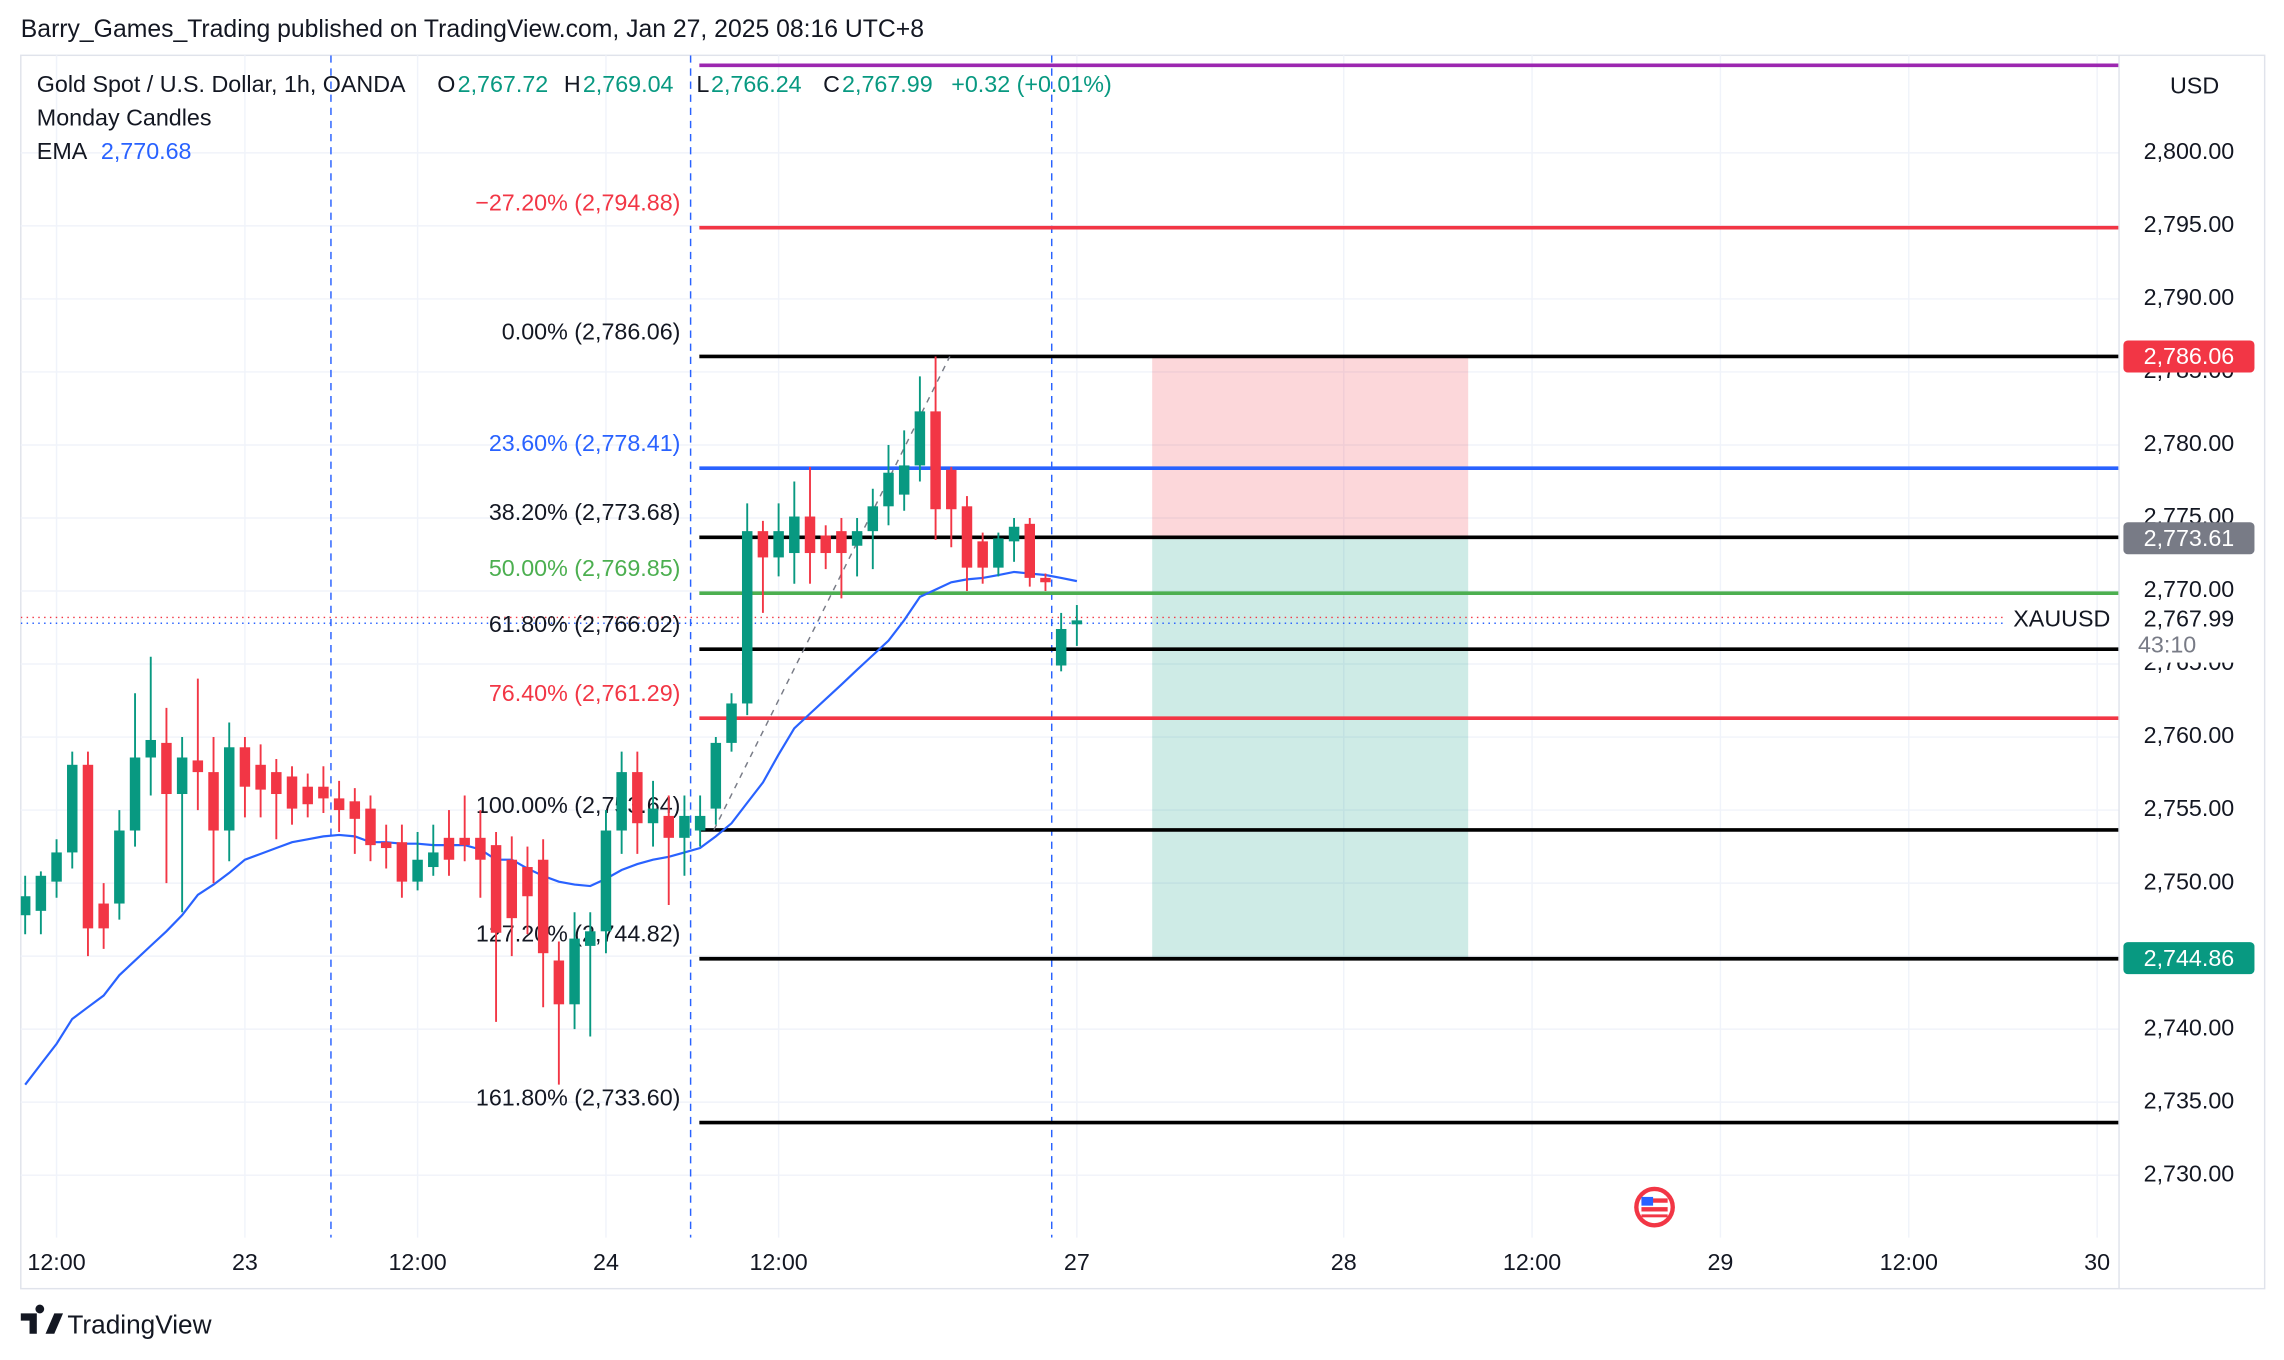 This screenshot has width=2284, height=1360. Describe the element at coordinates (887, 84) in the screenshot. I see `ohlc-value: 2,767.99` at that location.